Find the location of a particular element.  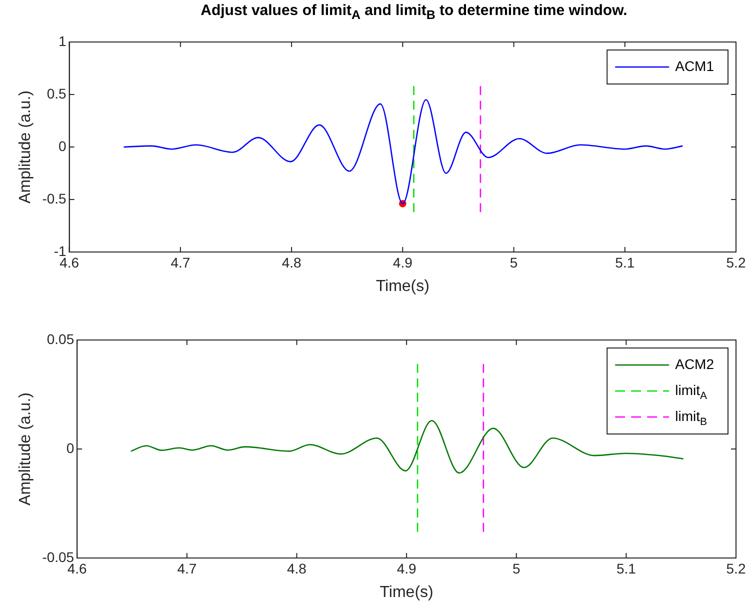

chart-title: Adjust values of limit$_{A}$ and limit$_{B}$ to determine time window. is located at coordinates (414, 12).